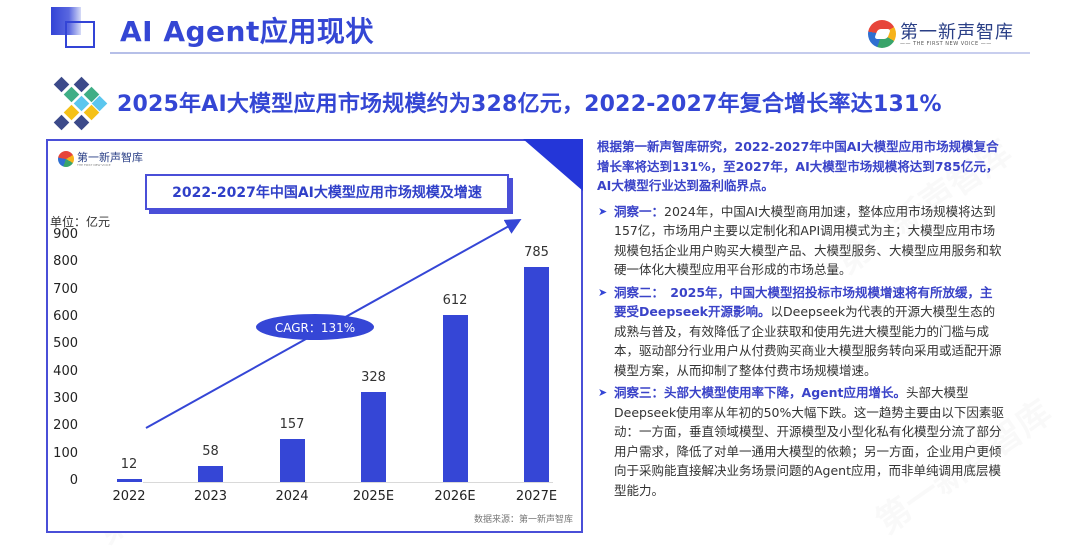 The image size is (1080, 546). What do you see at coordinates (639, 392) in the screenshot?
I see `insight-label: 洞察三：` at bounding box center [639, 392].